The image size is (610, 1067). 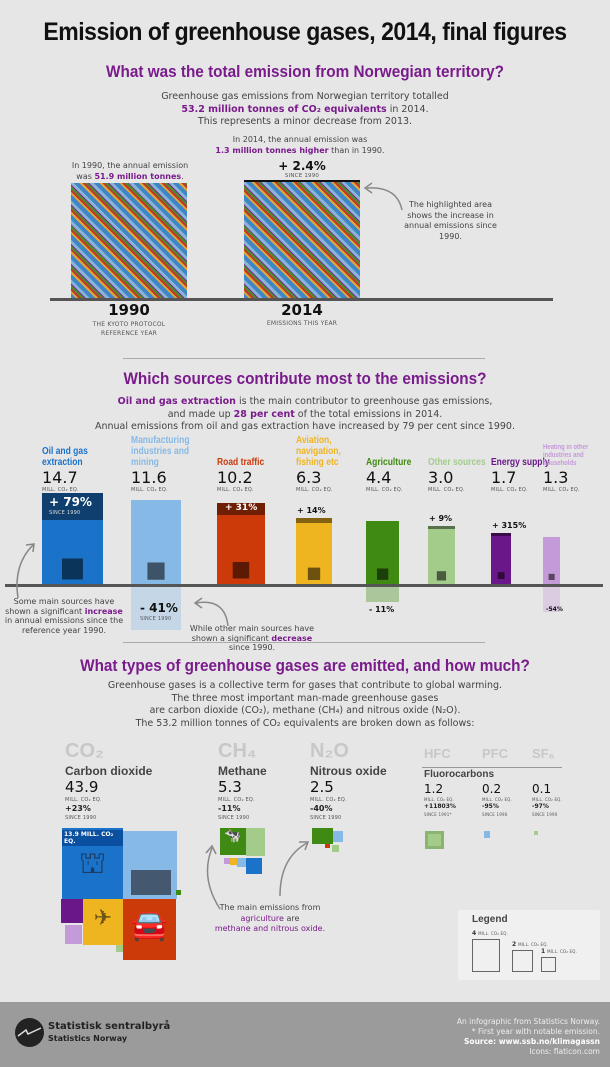 I want to click on gas-change: +11803%, so click(x=440, y=806).